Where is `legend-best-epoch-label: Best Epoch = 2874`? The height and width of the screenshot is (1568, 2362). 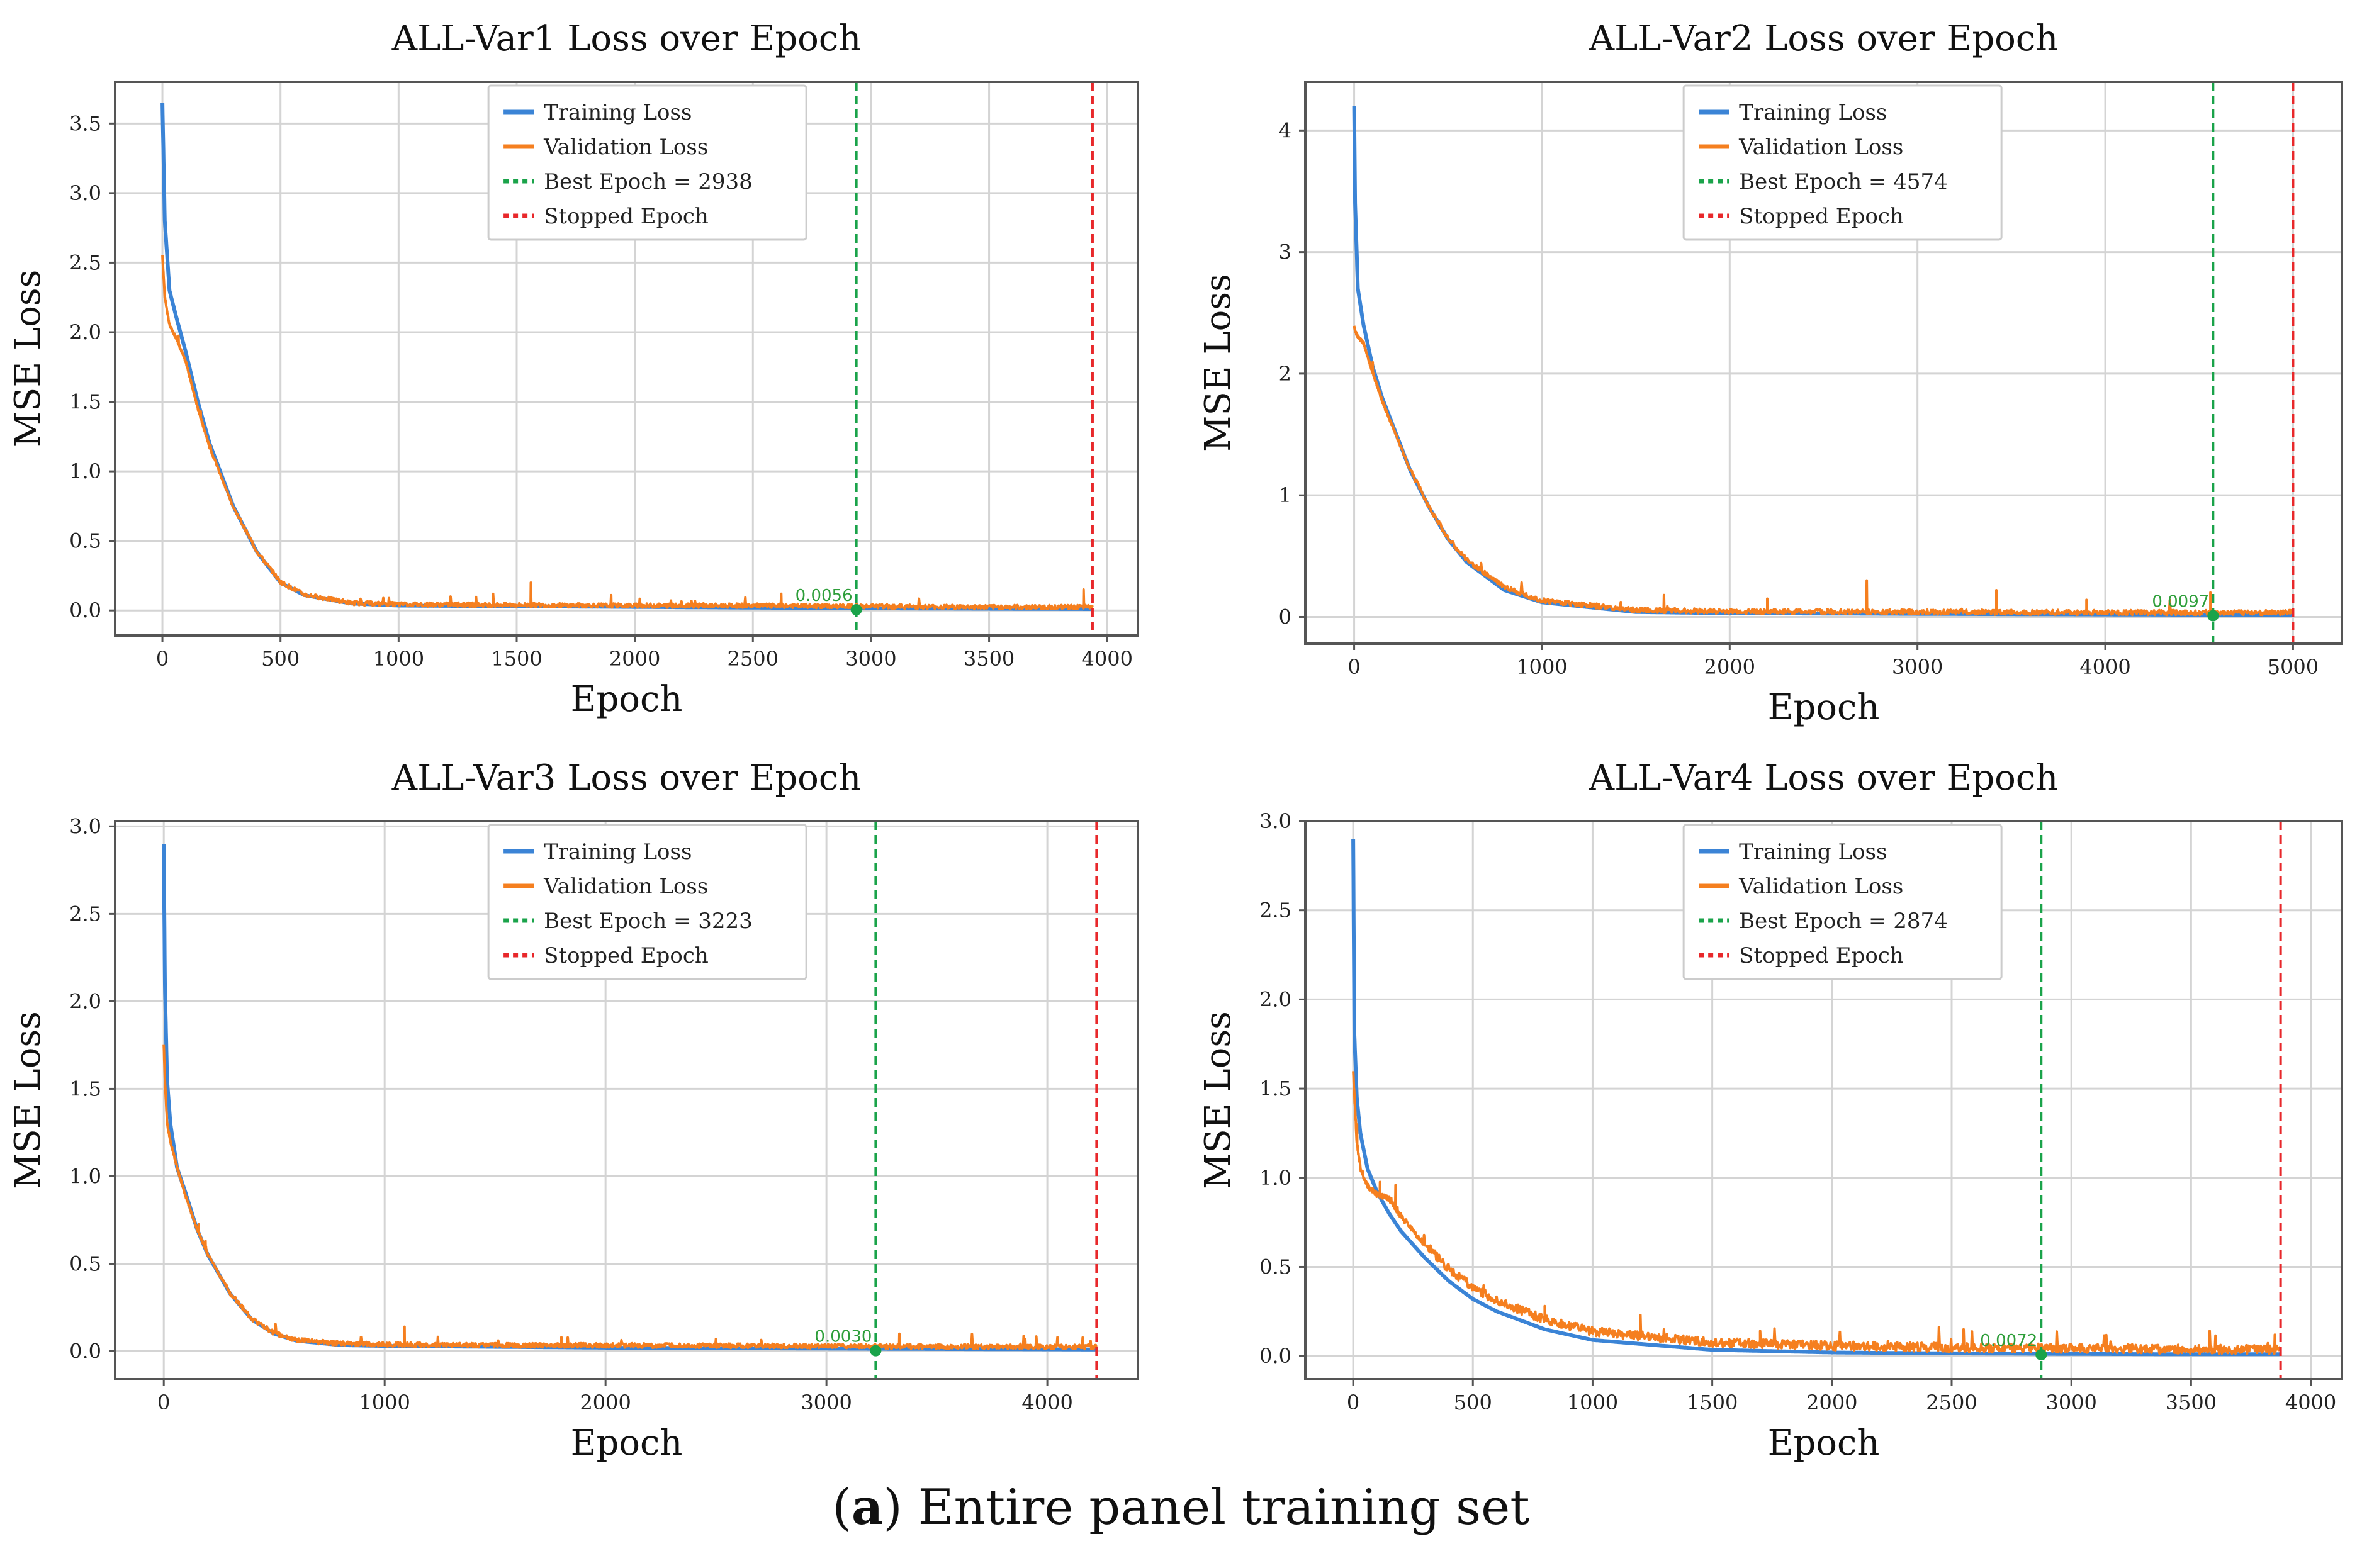
legend-best-epoch-label: Best Epoch = 2874 is located at coordinates (1843, 921).